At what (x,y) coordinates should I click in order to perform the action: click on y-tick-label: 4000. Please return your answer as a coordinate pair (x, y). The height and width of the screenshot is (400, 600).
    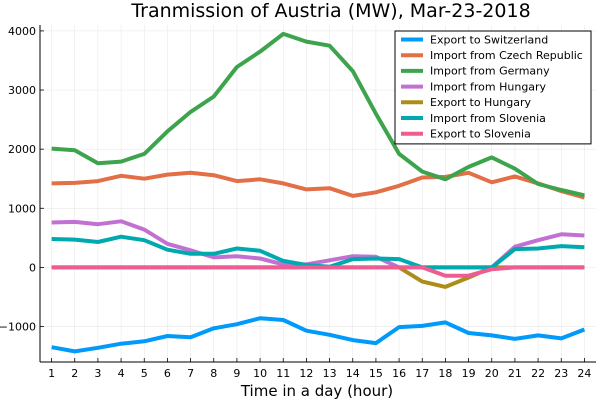
    Looking at the image, I should click on (22, 31).